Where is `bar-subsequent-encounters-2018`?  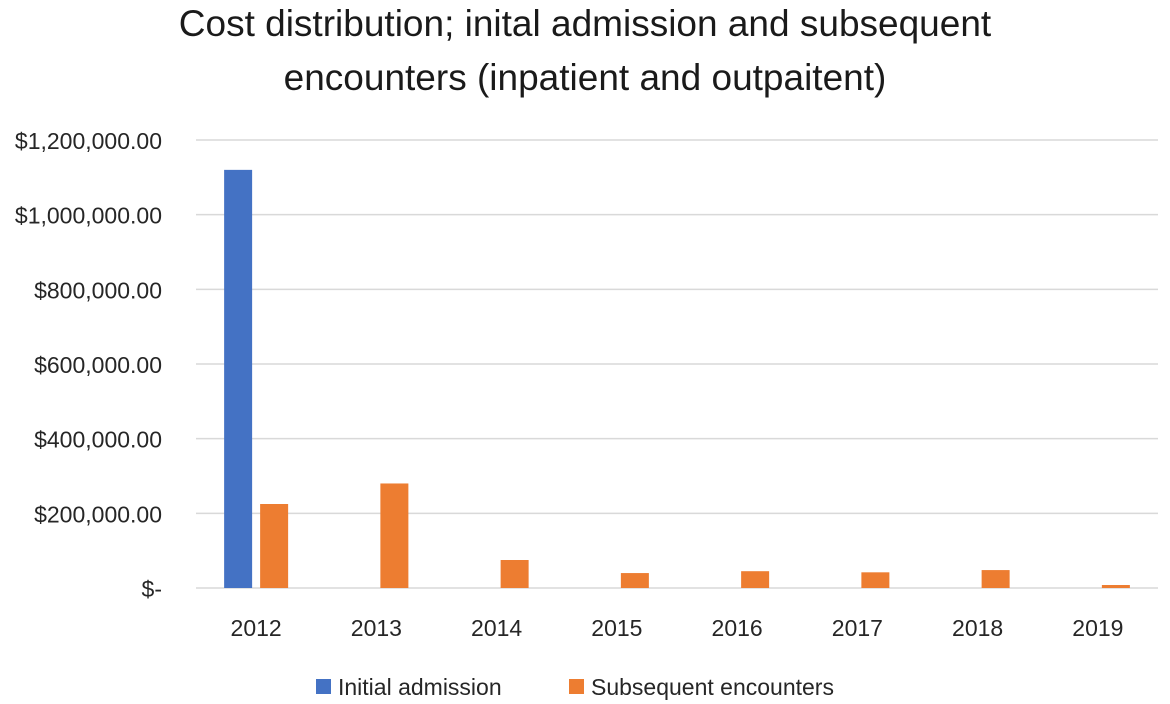
bar-subsequent-encounters-2018 is located at coordinates (995, 579).